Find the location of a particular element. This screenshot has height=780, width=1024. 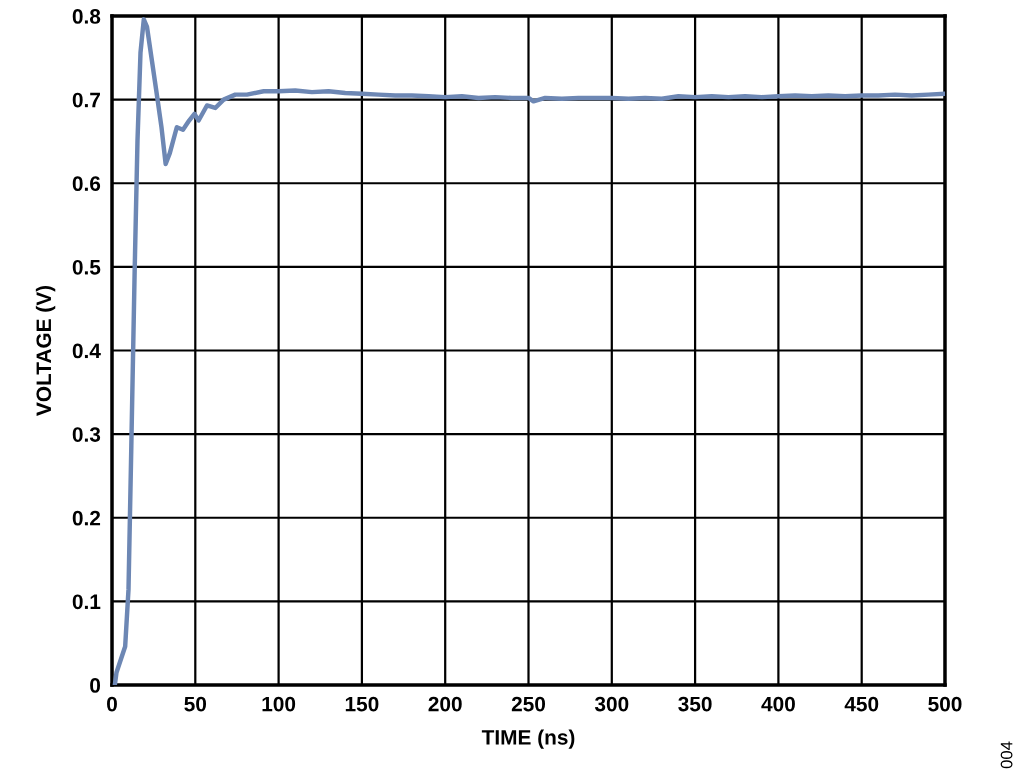

y-tick-label: 0.6 is located at coordinates (86, 183).